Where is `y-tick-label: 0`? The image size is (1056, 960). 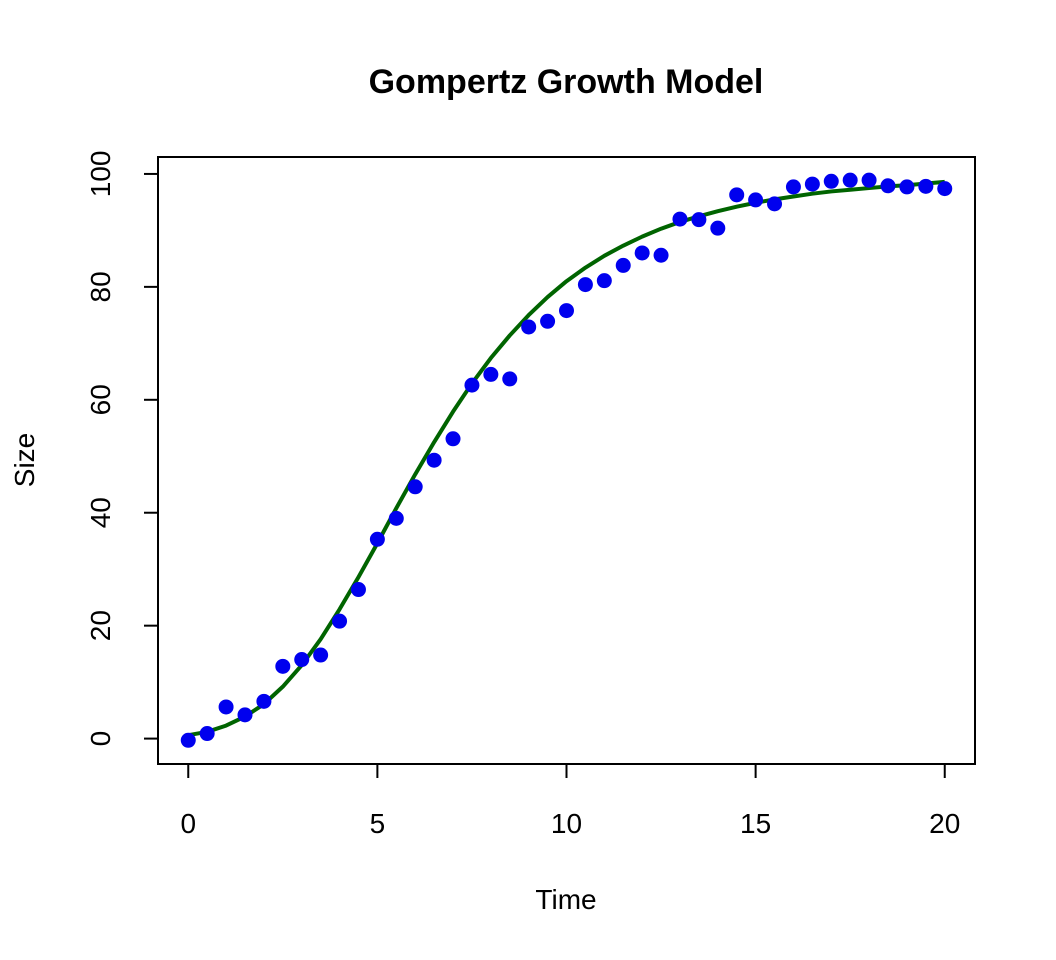
y-tick-label: 0 is located at coordinates (100, 739).